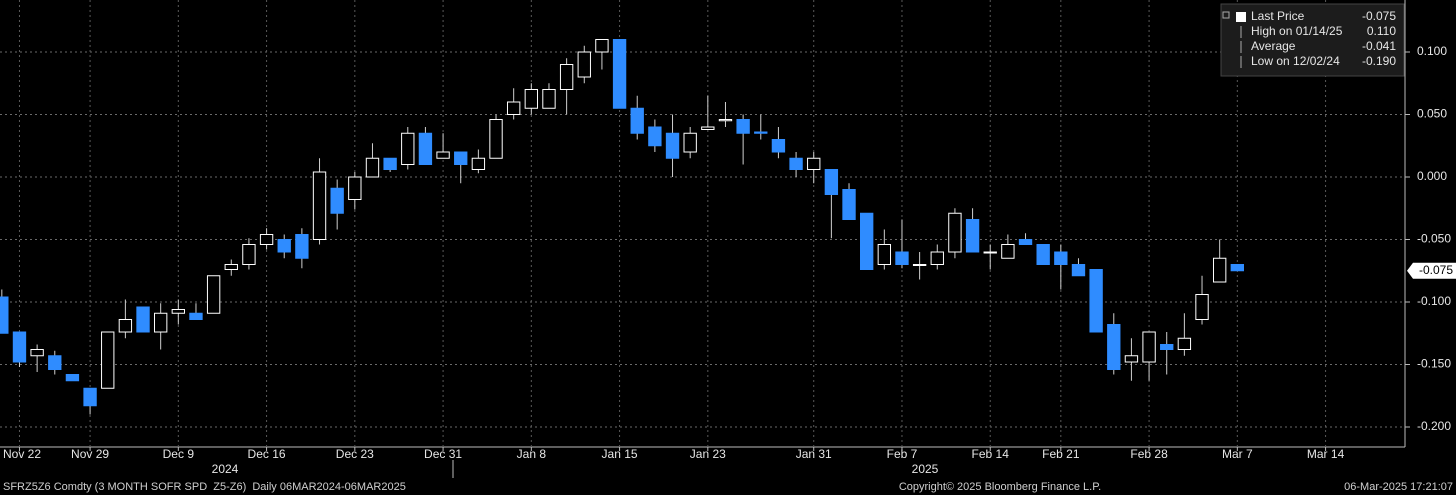 This screenshot has height=495, width=1456. What do you see at coordinates (1434, 364) in the screenshot?
I see `y-tick-label: -0.150` at bounding box center [1434, 364].